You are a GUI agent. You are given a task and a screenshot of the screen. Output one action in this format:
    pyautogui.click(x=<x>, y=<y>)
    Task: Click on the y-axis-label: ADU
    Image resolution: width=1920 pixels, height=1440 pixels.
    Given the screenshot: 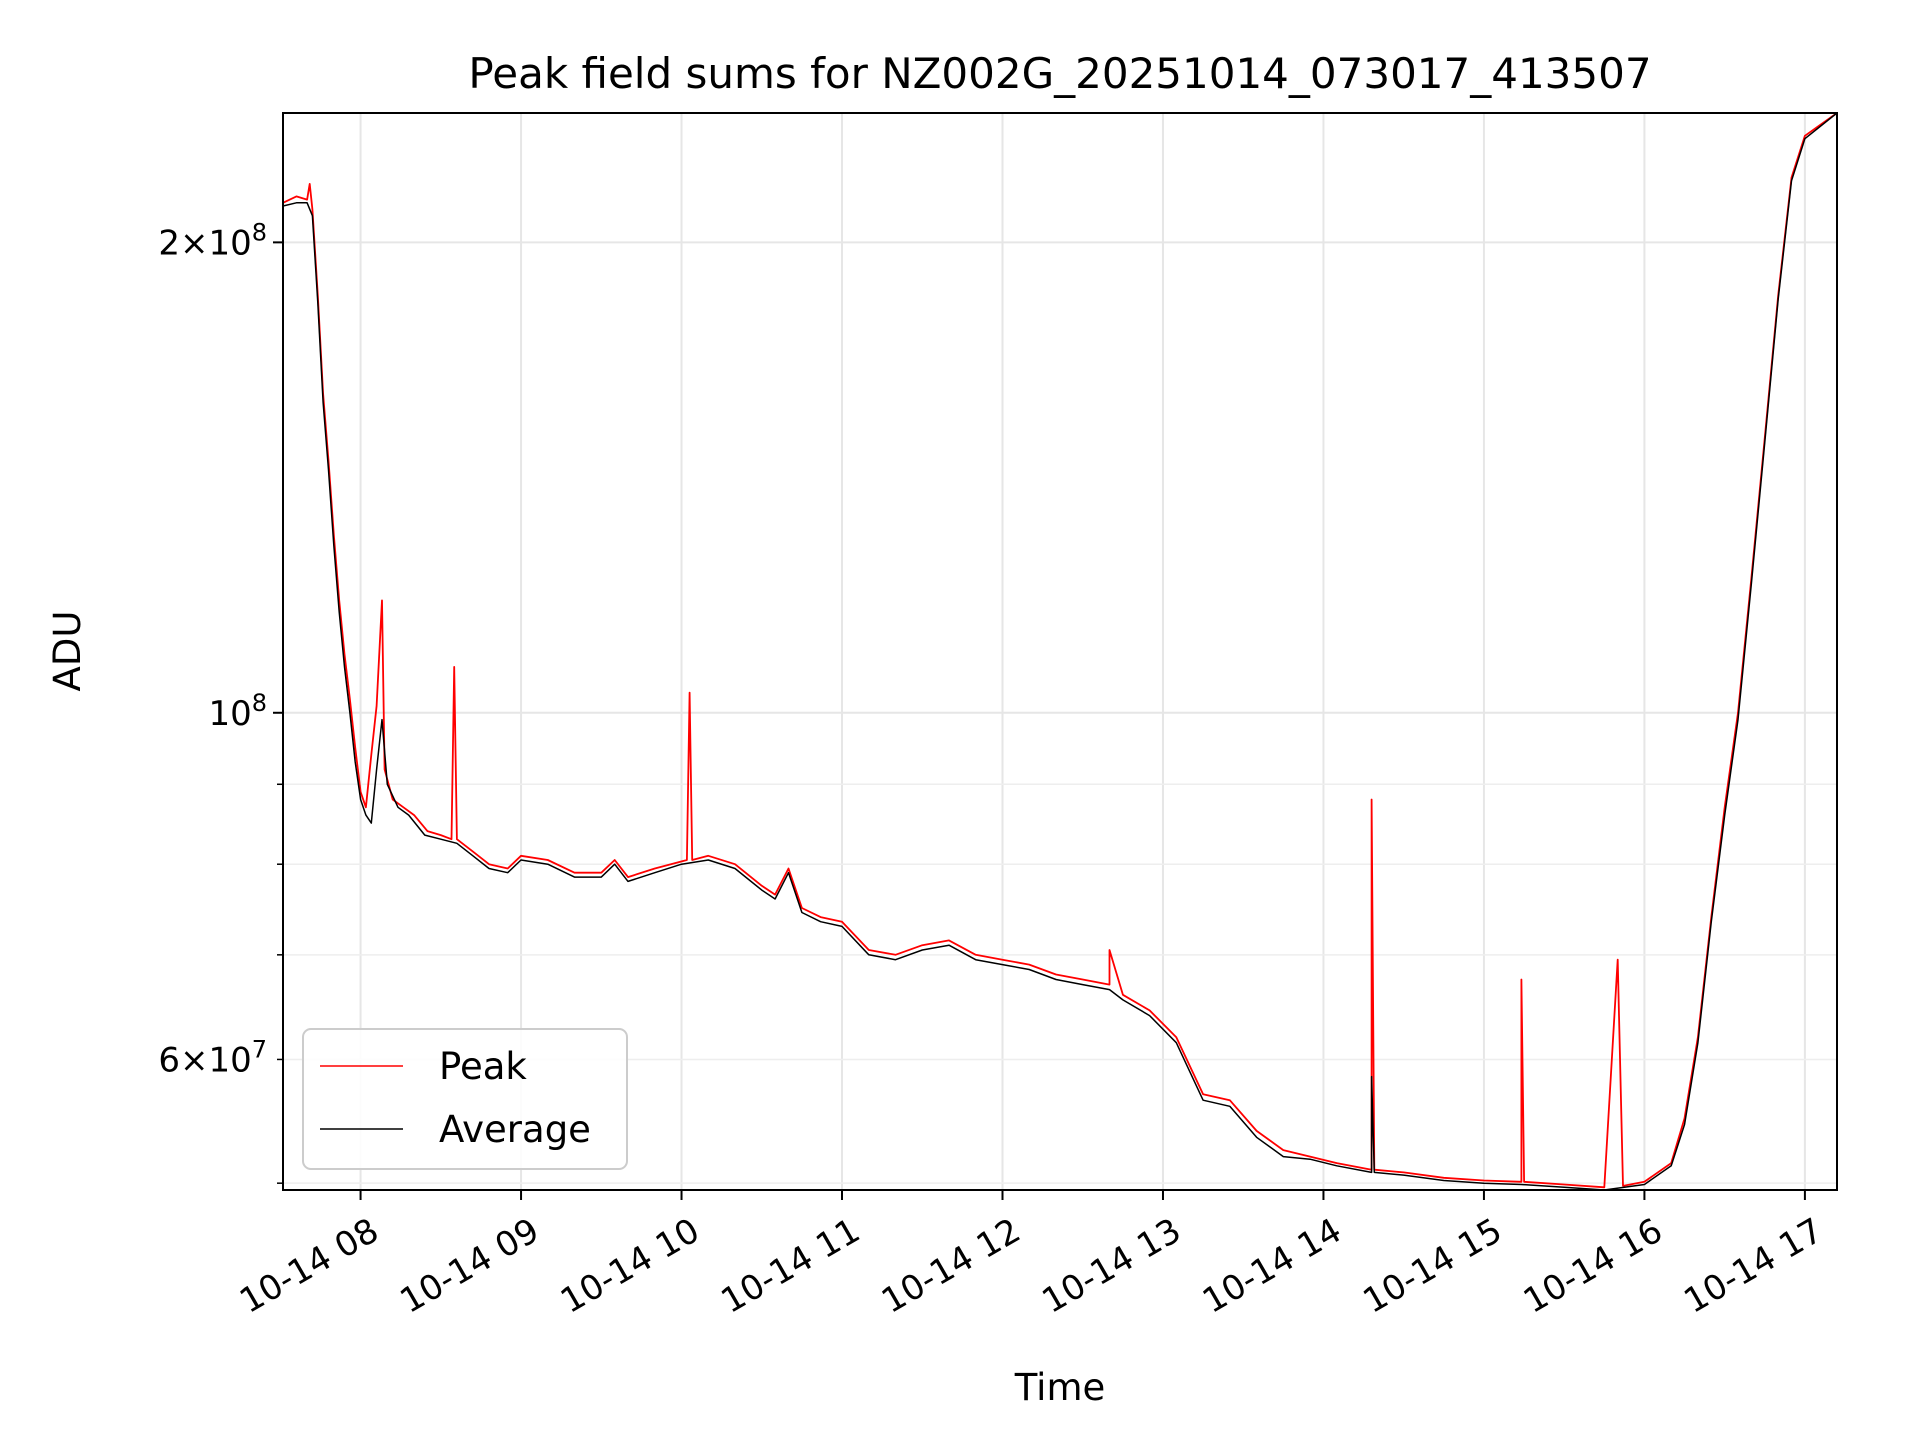 What is the action you would take?
    pyautogui.click(x=67, y=651)
    